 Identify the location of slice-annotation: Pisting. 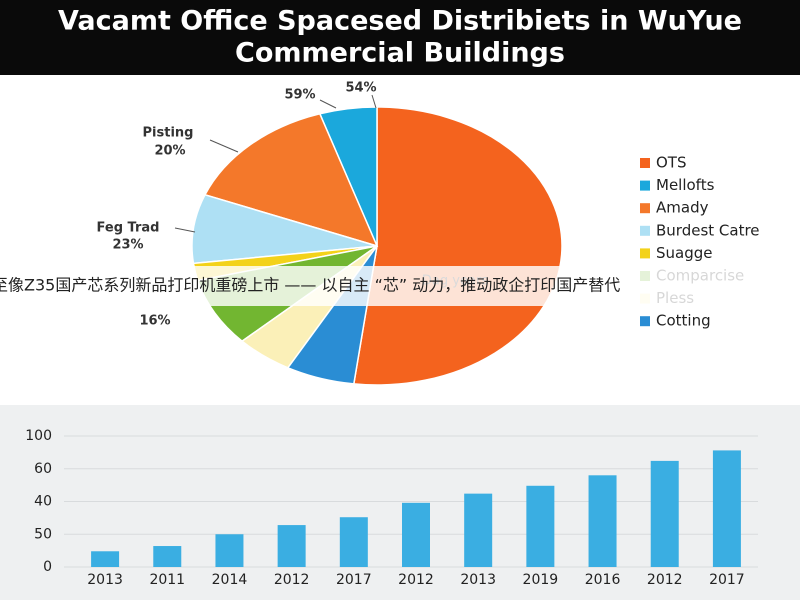
(168, 133).